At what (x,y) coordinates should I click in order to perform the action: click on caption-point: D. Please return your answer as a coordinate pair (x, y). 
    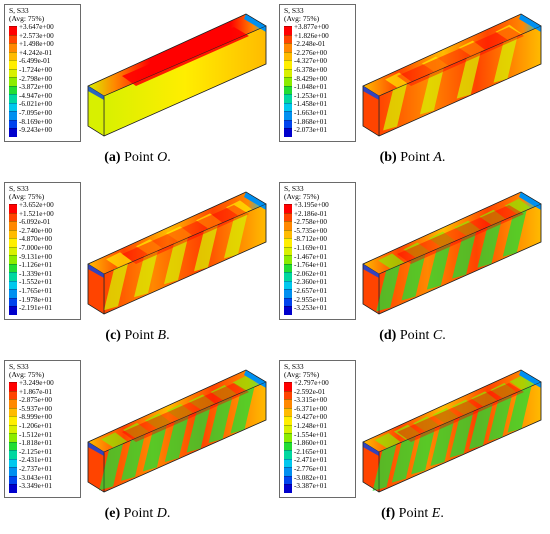
    Looking at the image, I should click on (161, 513).